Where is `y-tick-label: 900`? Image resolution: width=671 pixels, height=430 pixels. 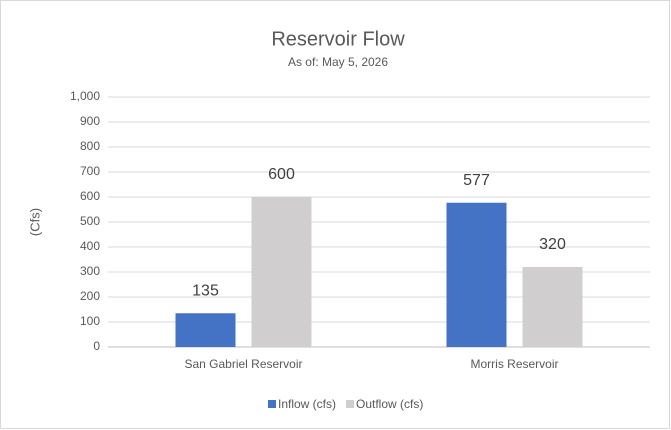
y-tick-label: 900 is located at coordinates (90, 121).